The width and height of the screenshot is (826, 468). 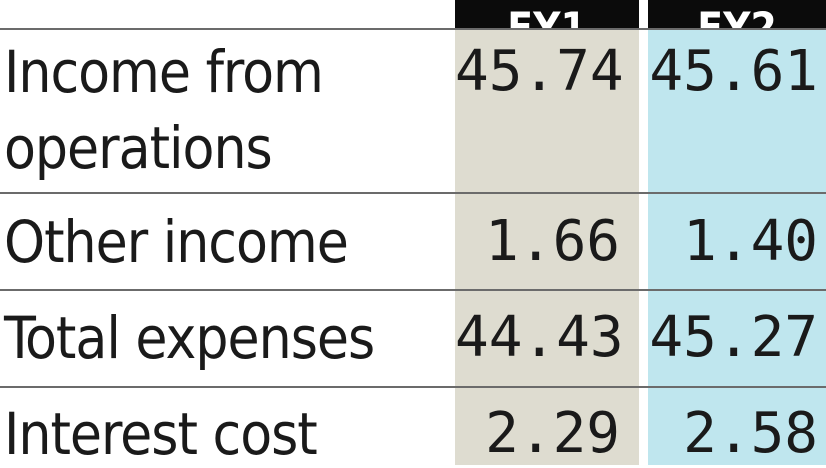 I want to click on column-header-1: FY1, so click(x=547, y=14).